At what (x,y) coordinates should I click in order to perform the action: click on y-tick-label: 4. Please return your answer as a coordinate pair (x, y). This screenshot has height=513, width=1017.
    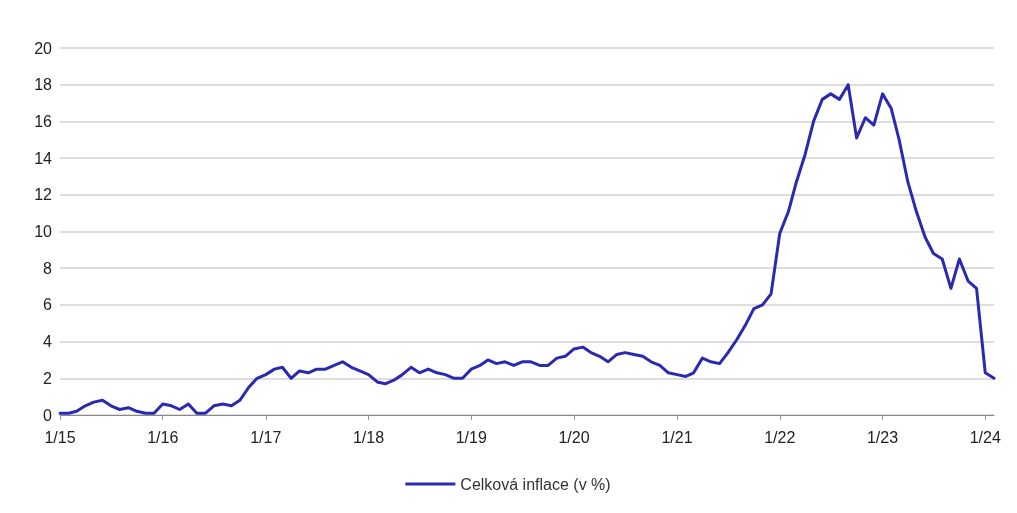
    Looking at the image, I should click on (48, 342).